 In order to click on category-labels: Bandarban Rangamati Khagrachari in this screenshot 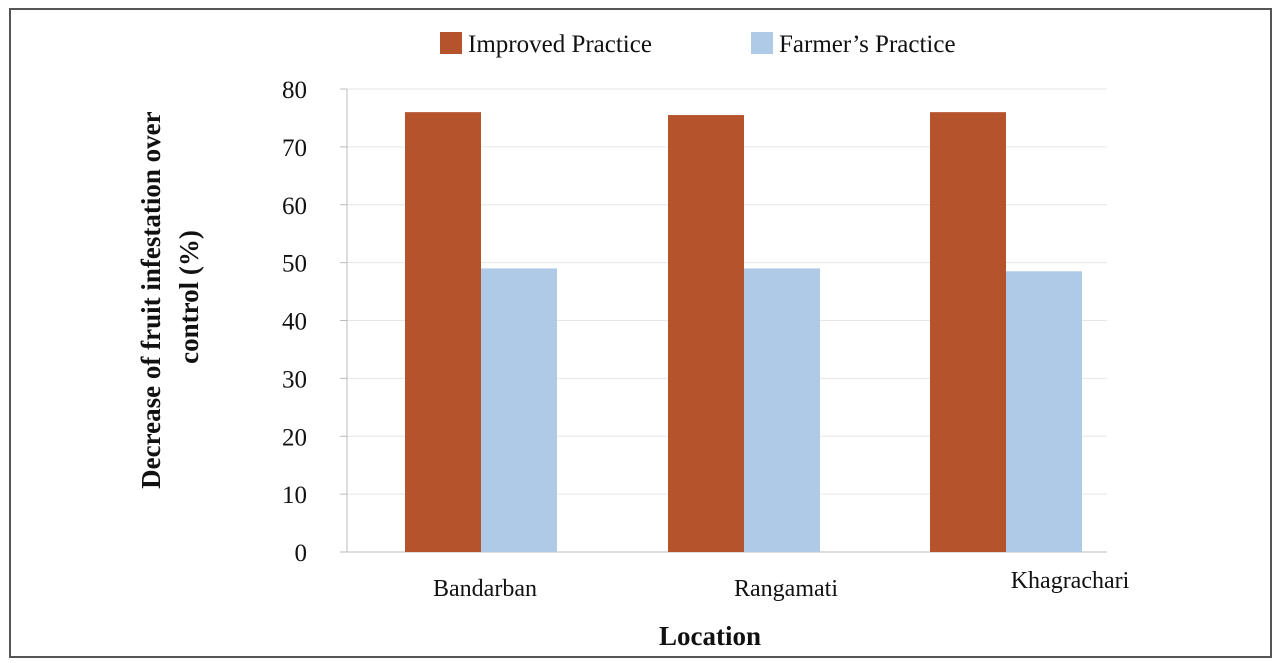, I will do `click(781, 585)`.